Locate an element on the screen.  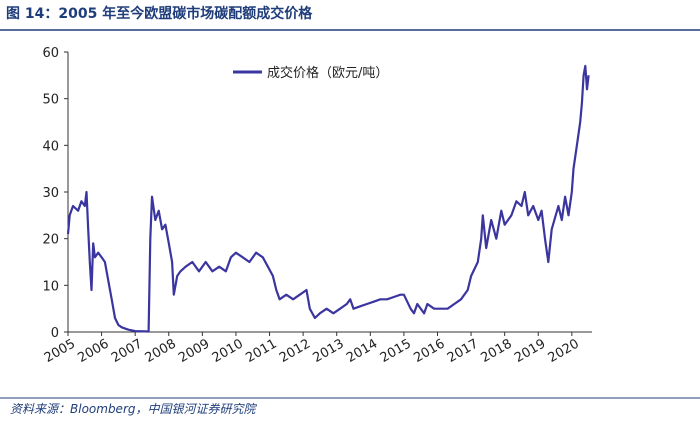
y-tick-label: 30 is located at coordinates (50, 193).